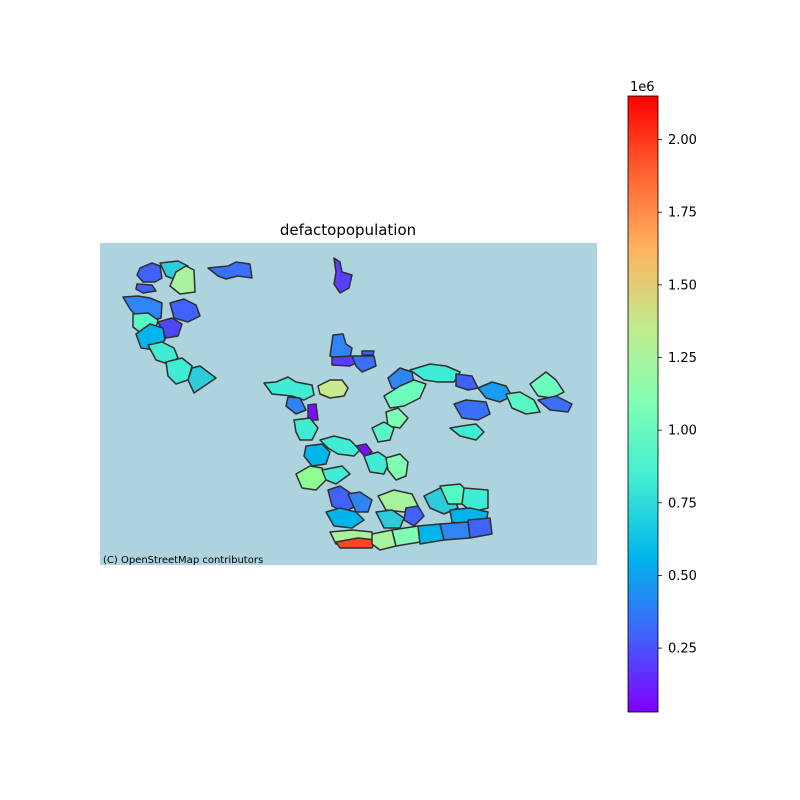 The height and width of the screenshot is (800, 800). I want to click on colorbar-tick-label: 0.25, so click(682, 649).